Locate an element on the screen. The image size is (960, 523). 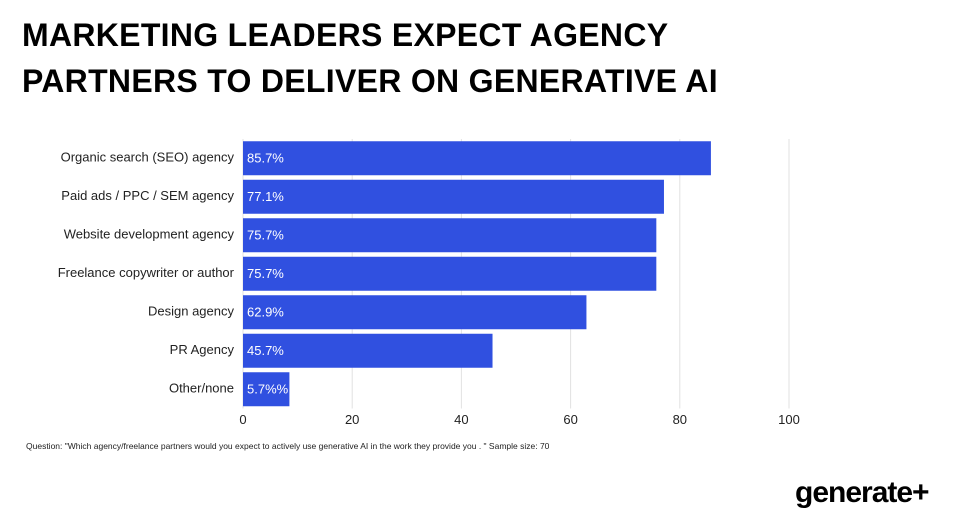
data-label: 85.7% is located at coordinates (265, 158).